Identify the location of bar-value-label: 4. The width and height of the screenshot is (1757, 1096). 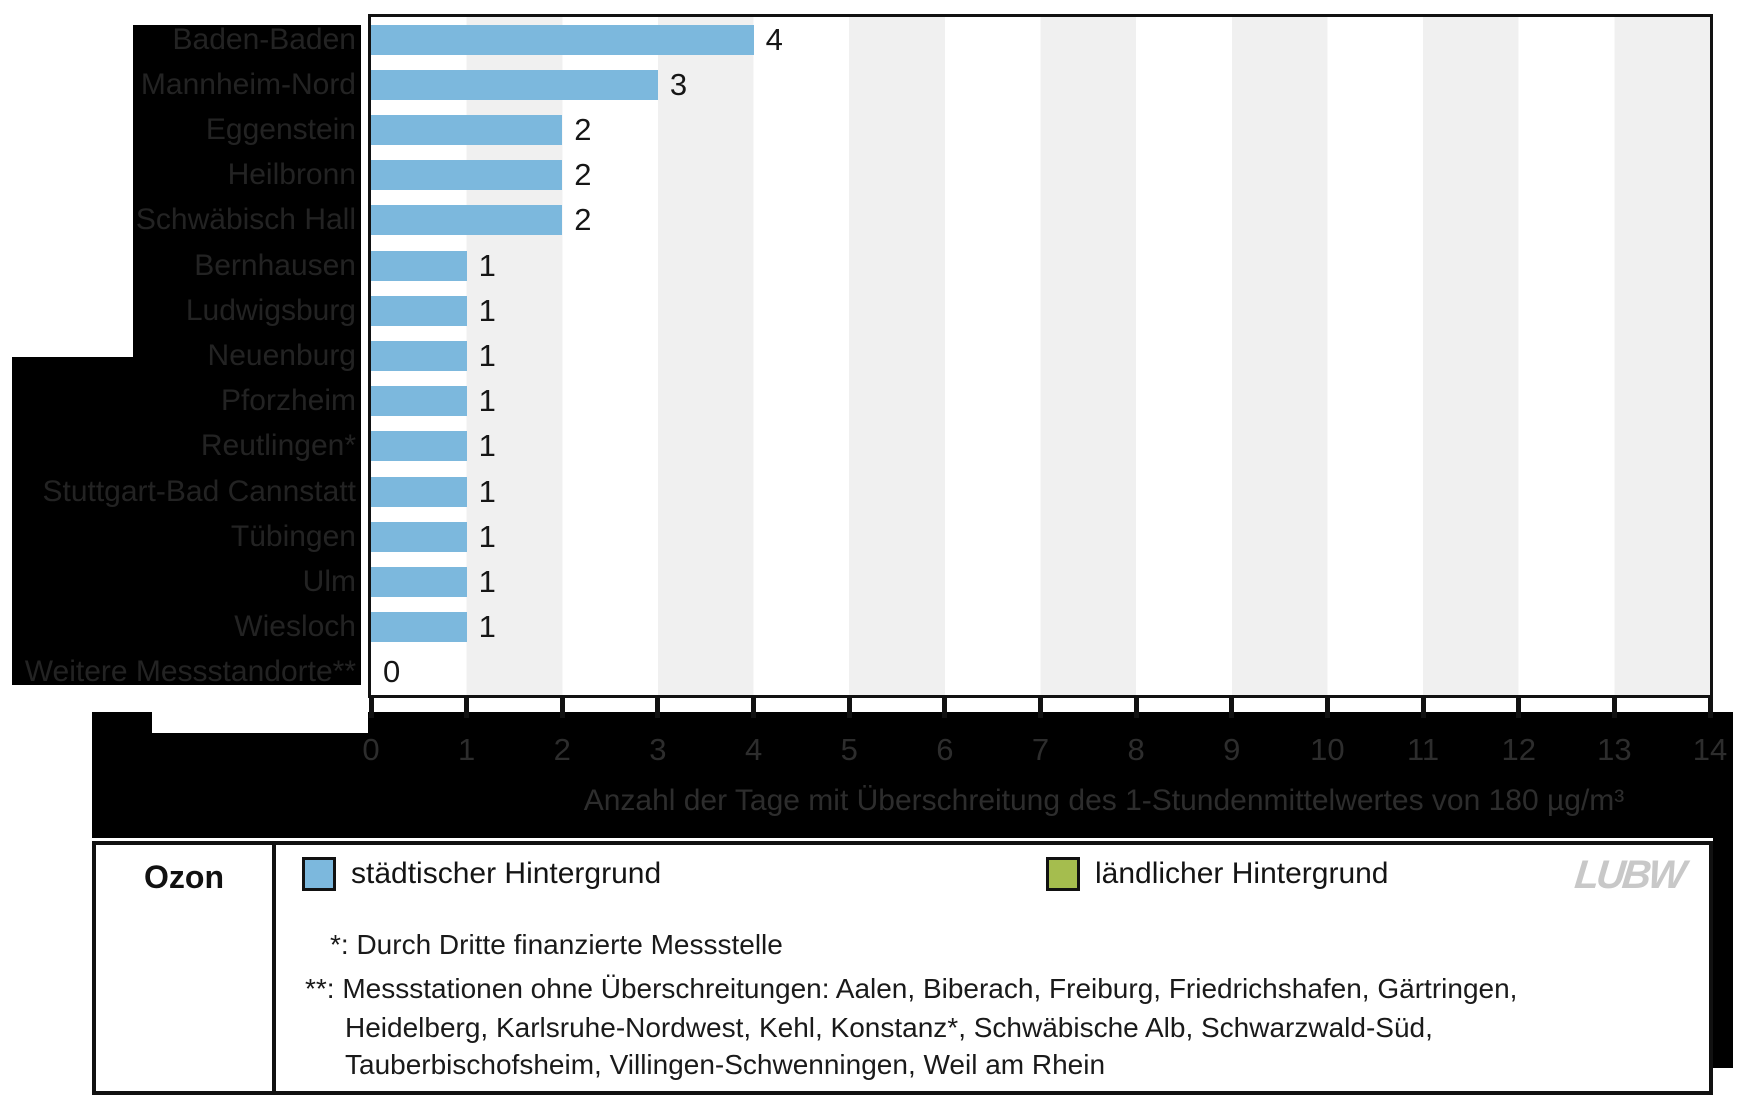
(774, 39).